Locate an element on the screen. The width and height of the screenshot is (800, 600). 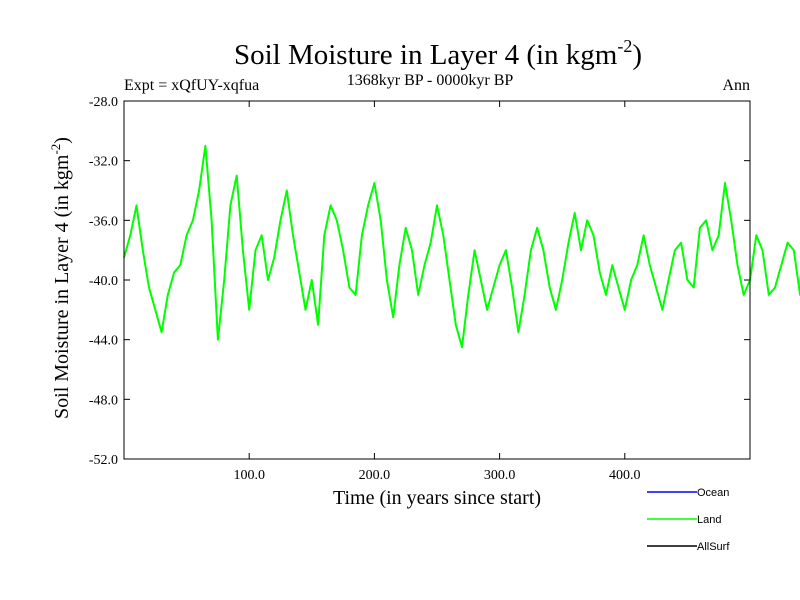
x-tick-label: 300.0 is located at coordinates (500, 475).